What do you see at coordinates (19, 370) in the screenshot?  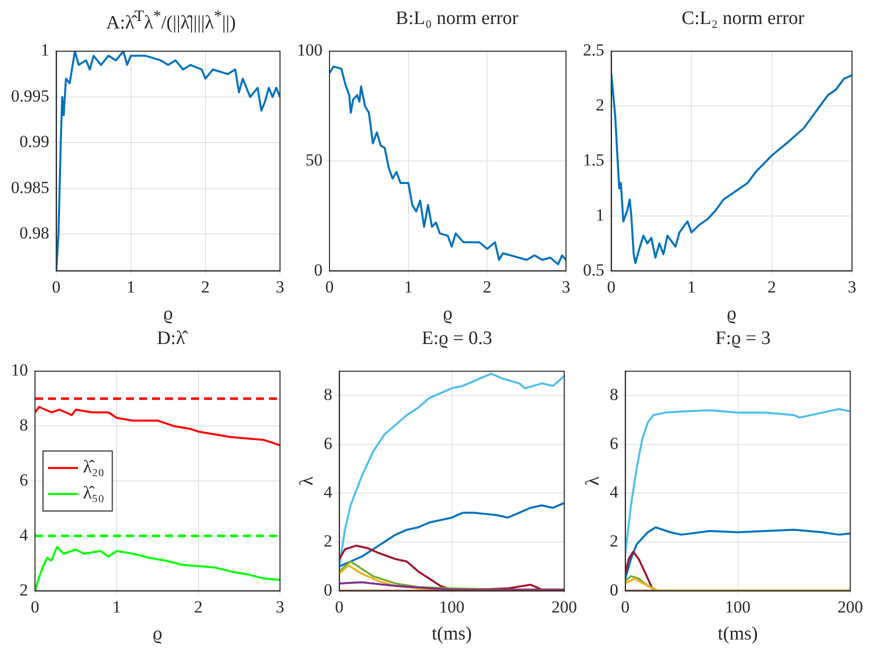 I see `y-tick-label: 10` at bounding box center [19, 370].